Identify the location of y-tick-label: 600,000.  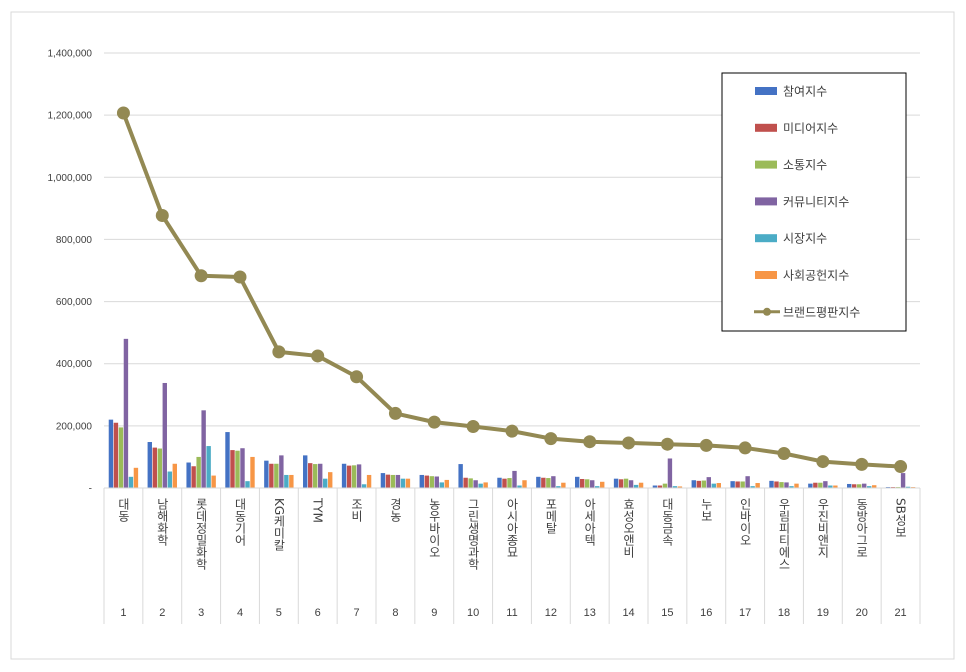
(74, 302).